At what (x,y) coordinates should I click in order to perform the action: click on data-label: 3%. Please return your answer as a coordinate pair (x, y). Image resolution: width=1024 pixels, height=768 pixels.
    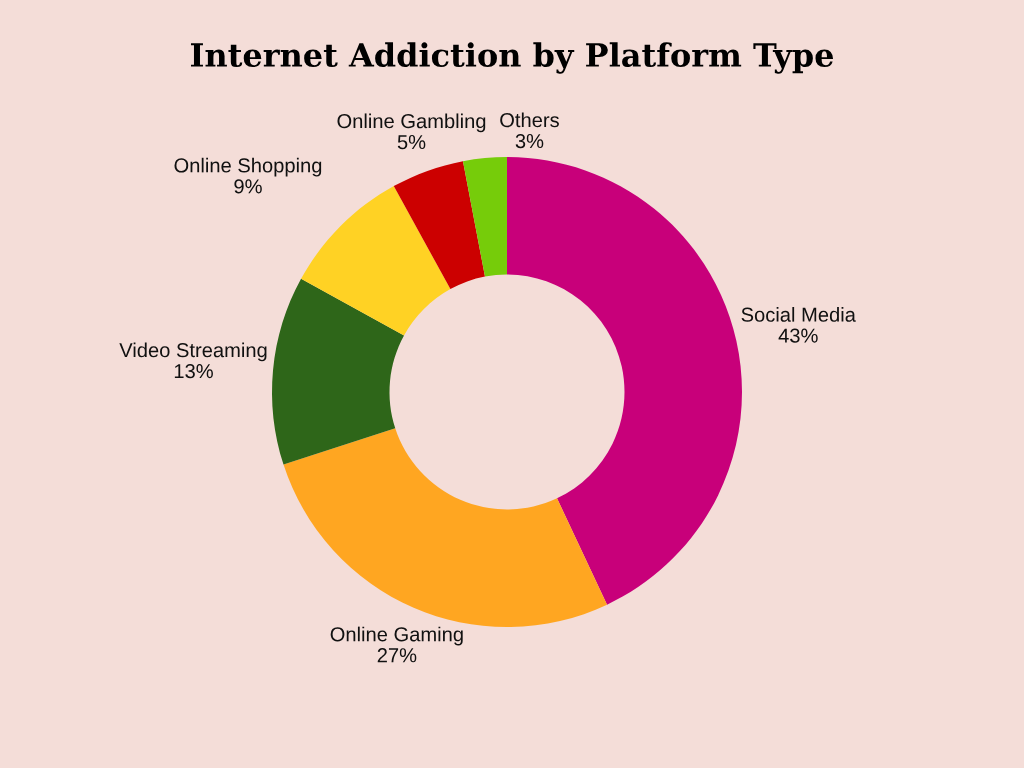
    Looking at the image, I should click on (529, 141).